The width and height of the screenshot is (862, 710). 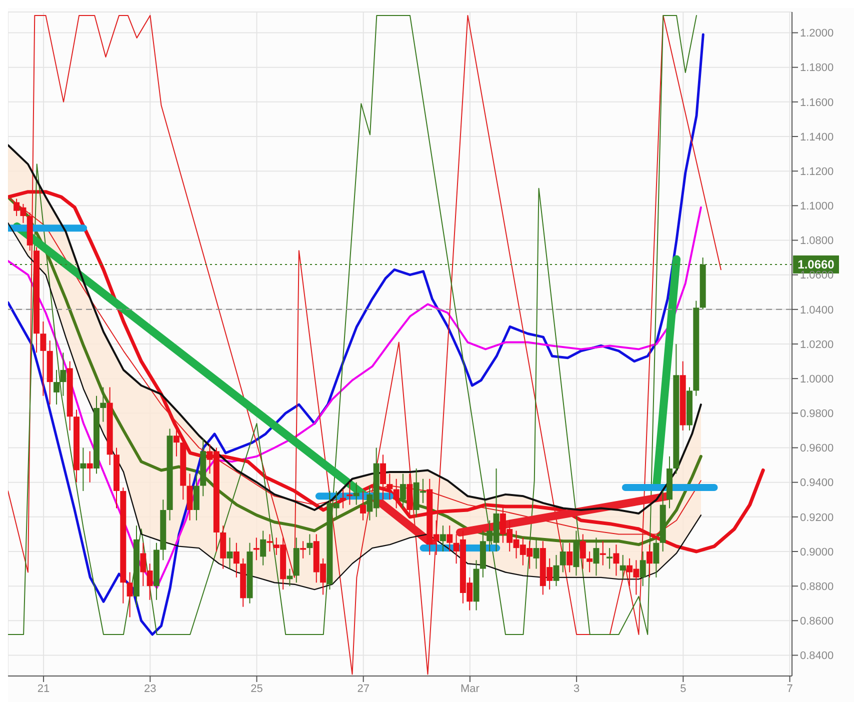 What do you see at coordinates (817, 448) in the screenshot?
I see `y-tick-label: 0.9600` at bounding box center [817, 448].